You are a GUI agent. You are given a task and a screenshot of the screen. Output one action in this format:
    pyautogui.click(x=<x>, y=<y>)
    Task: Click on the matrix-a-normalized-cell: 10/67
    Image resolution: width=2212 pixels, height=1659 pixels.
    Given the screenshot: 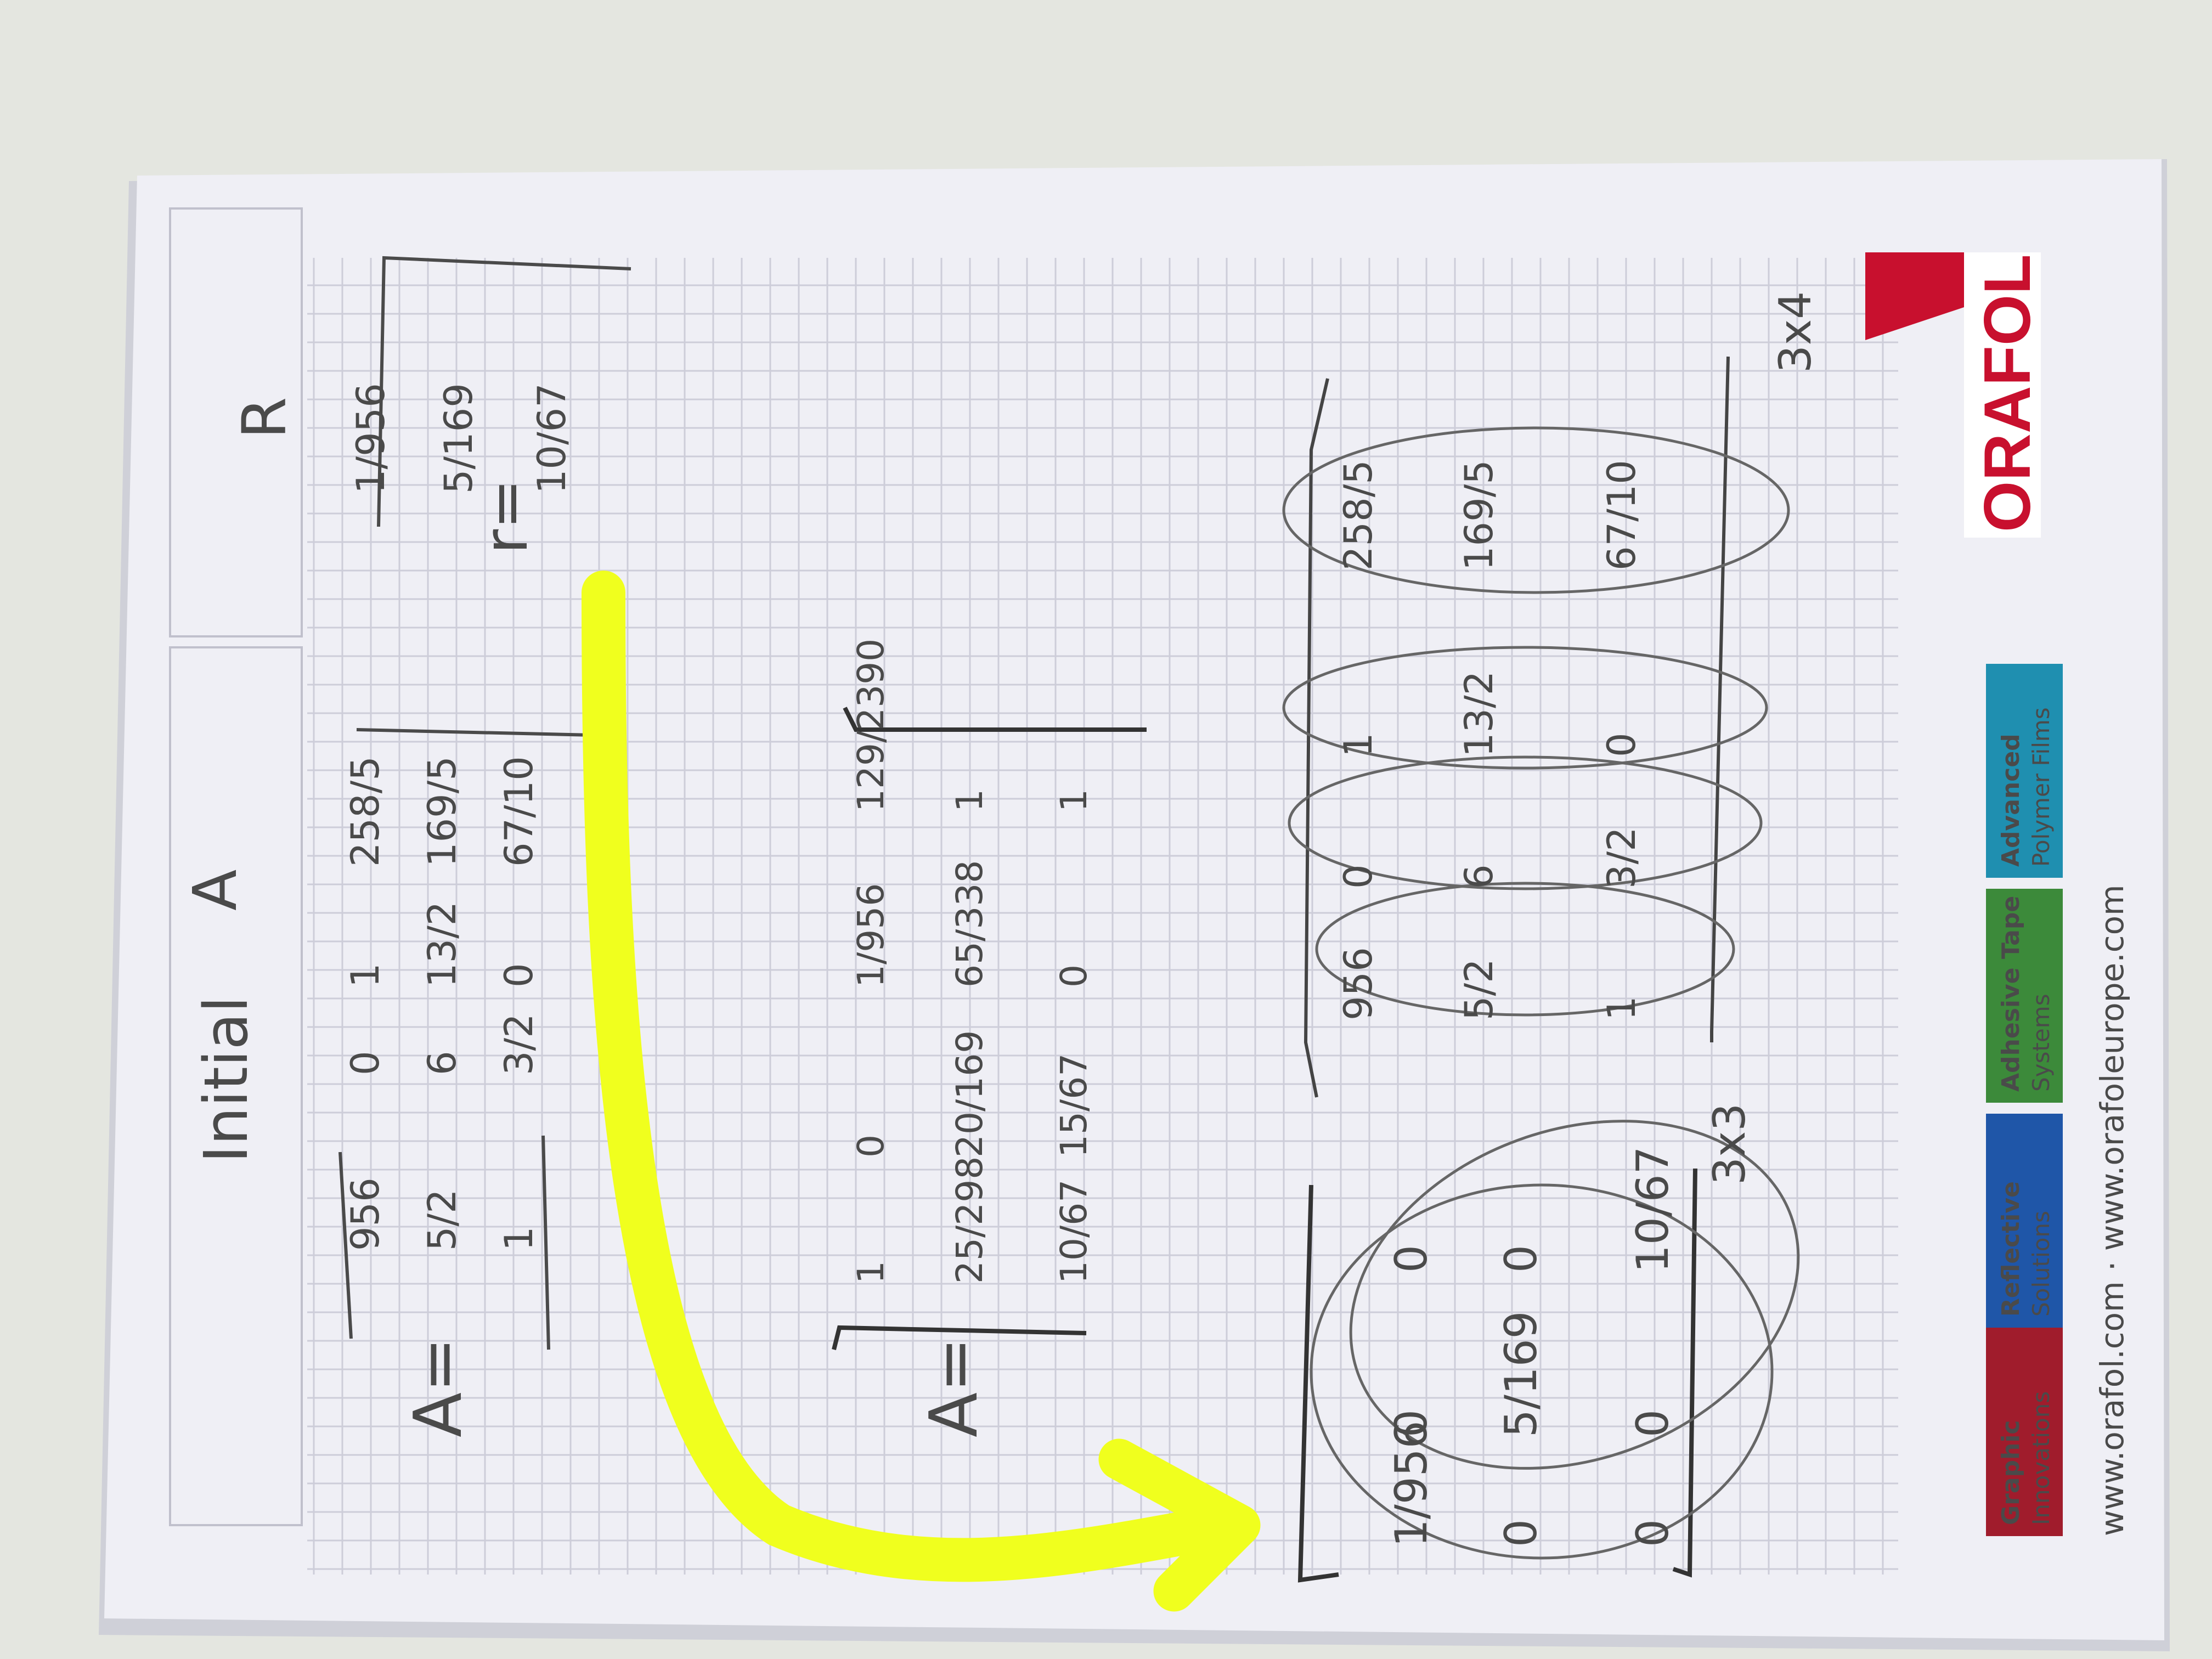 What is the action you would take?
    pyautogui.click(x=1074, y=1232)
    